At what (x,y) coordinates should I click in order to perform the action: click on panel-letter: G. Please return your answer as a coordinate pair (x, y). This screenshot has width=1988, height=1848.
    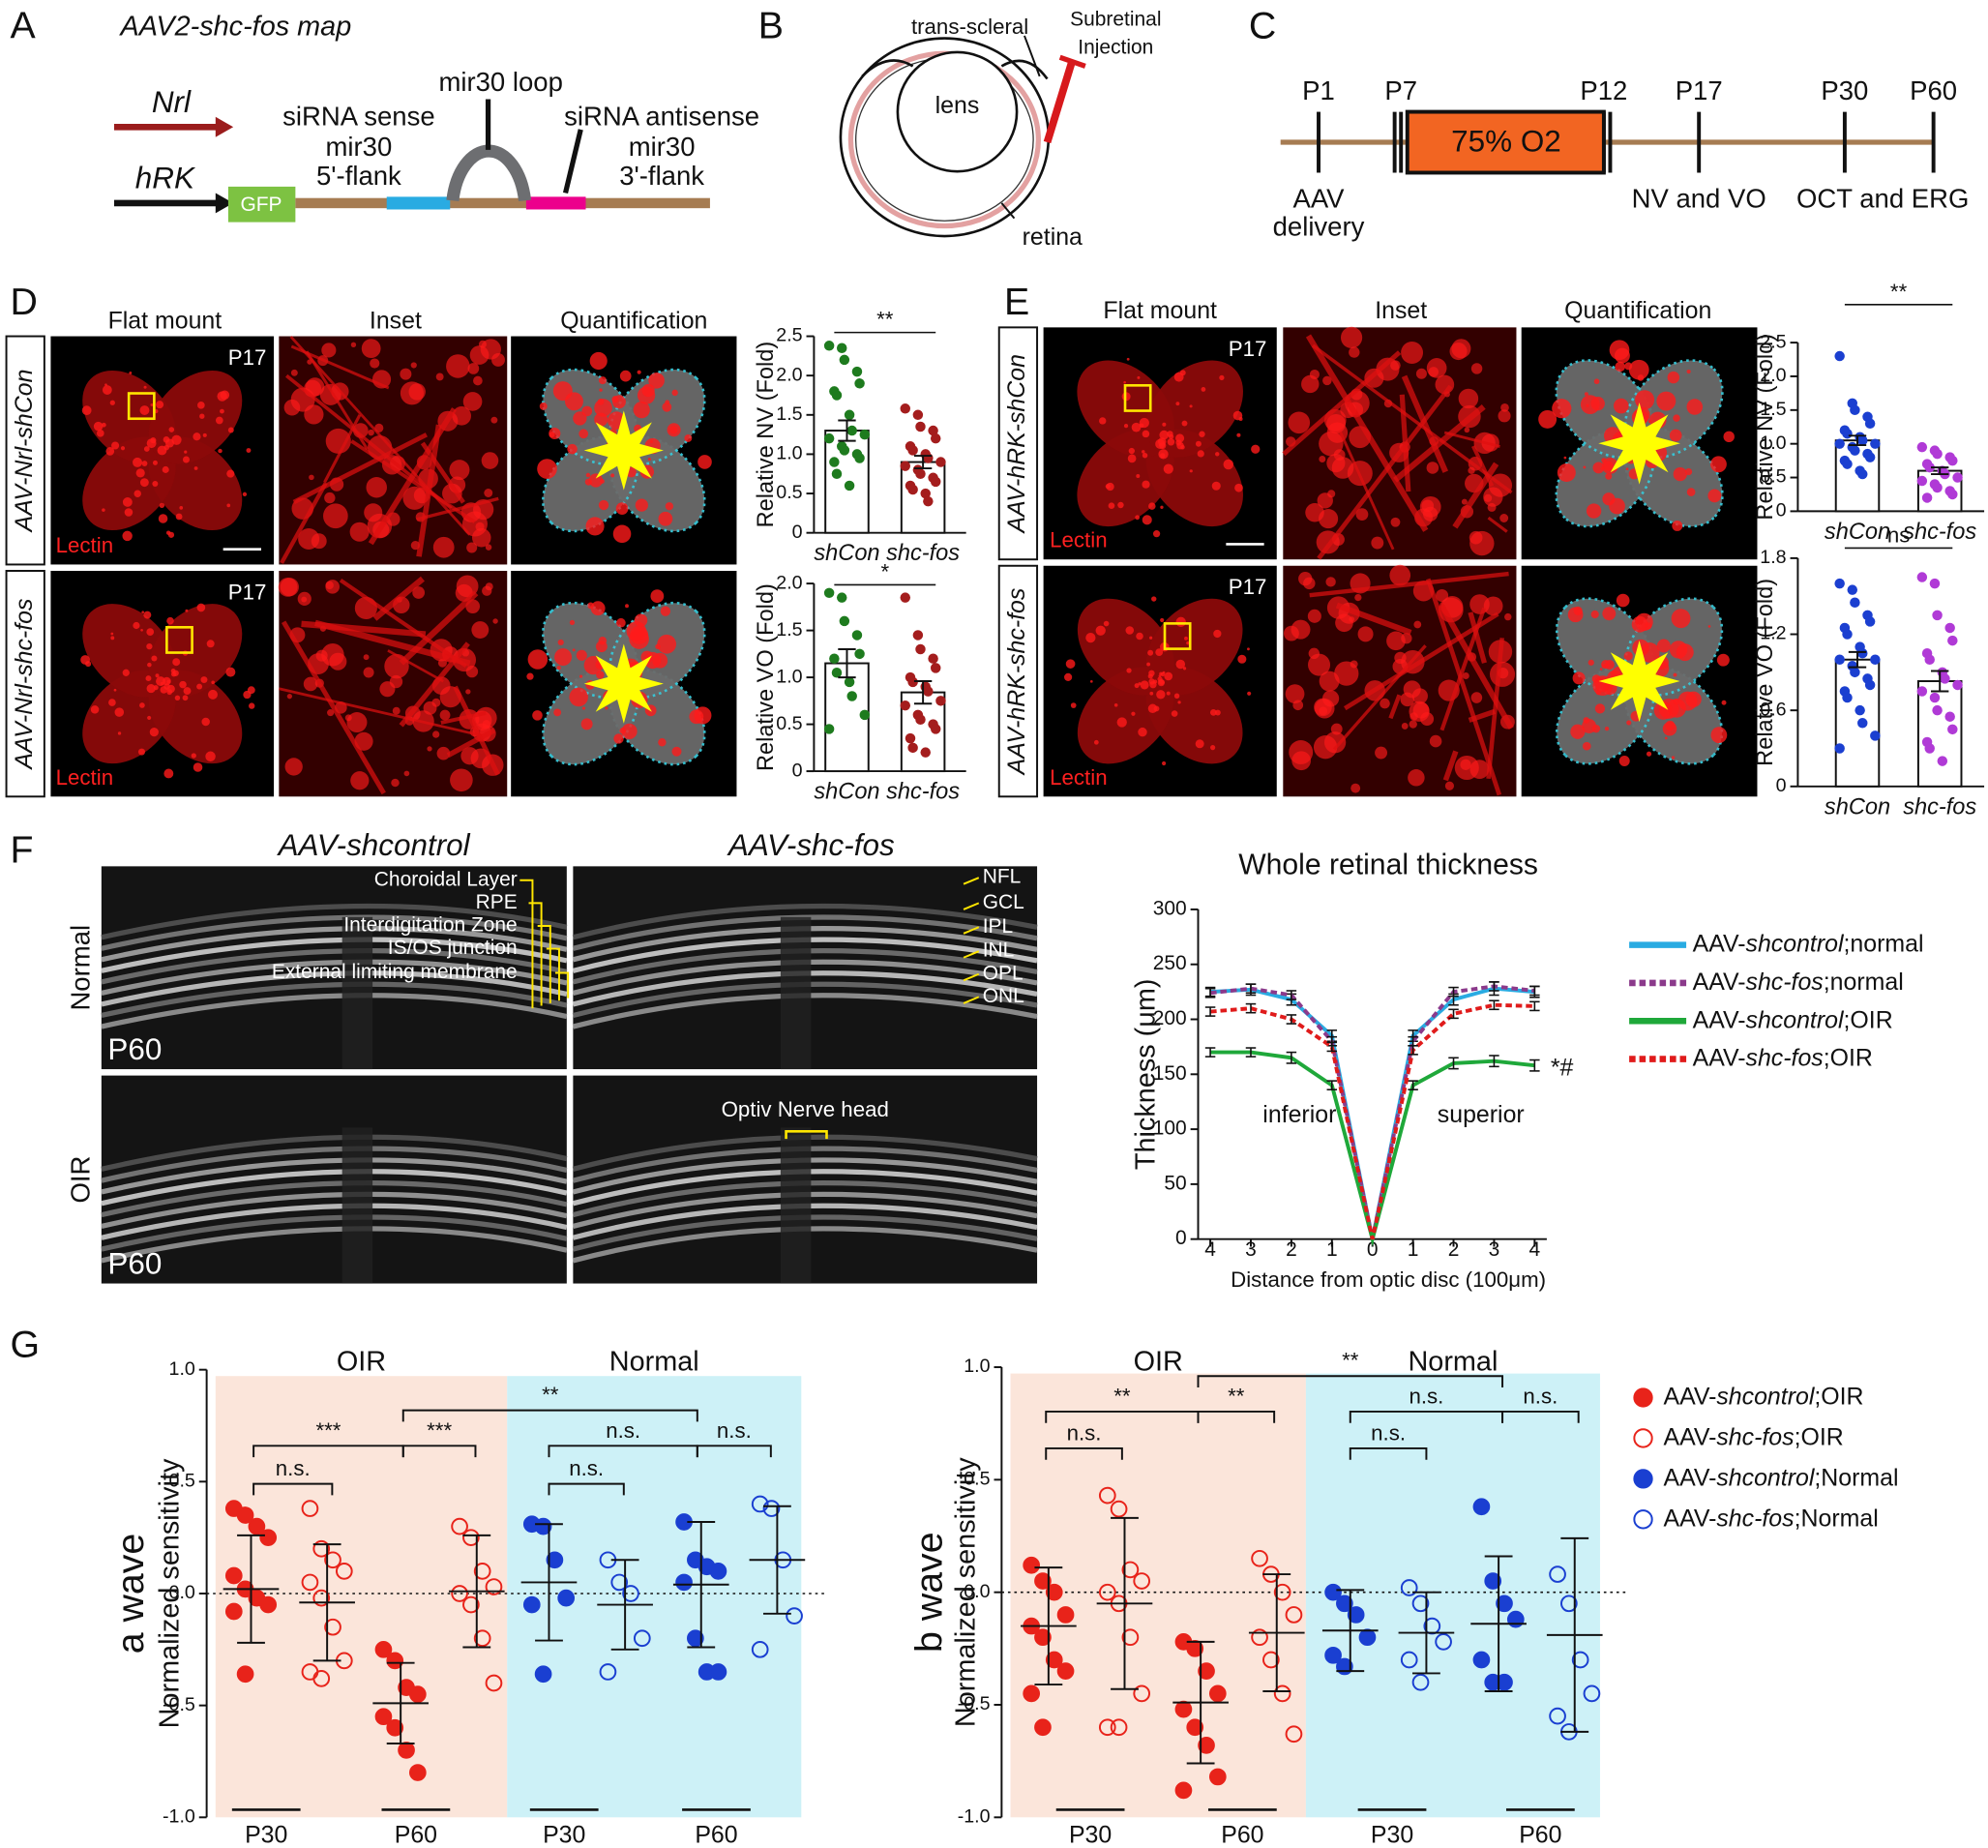
    Looking at the image, I should click on (25, 1344).